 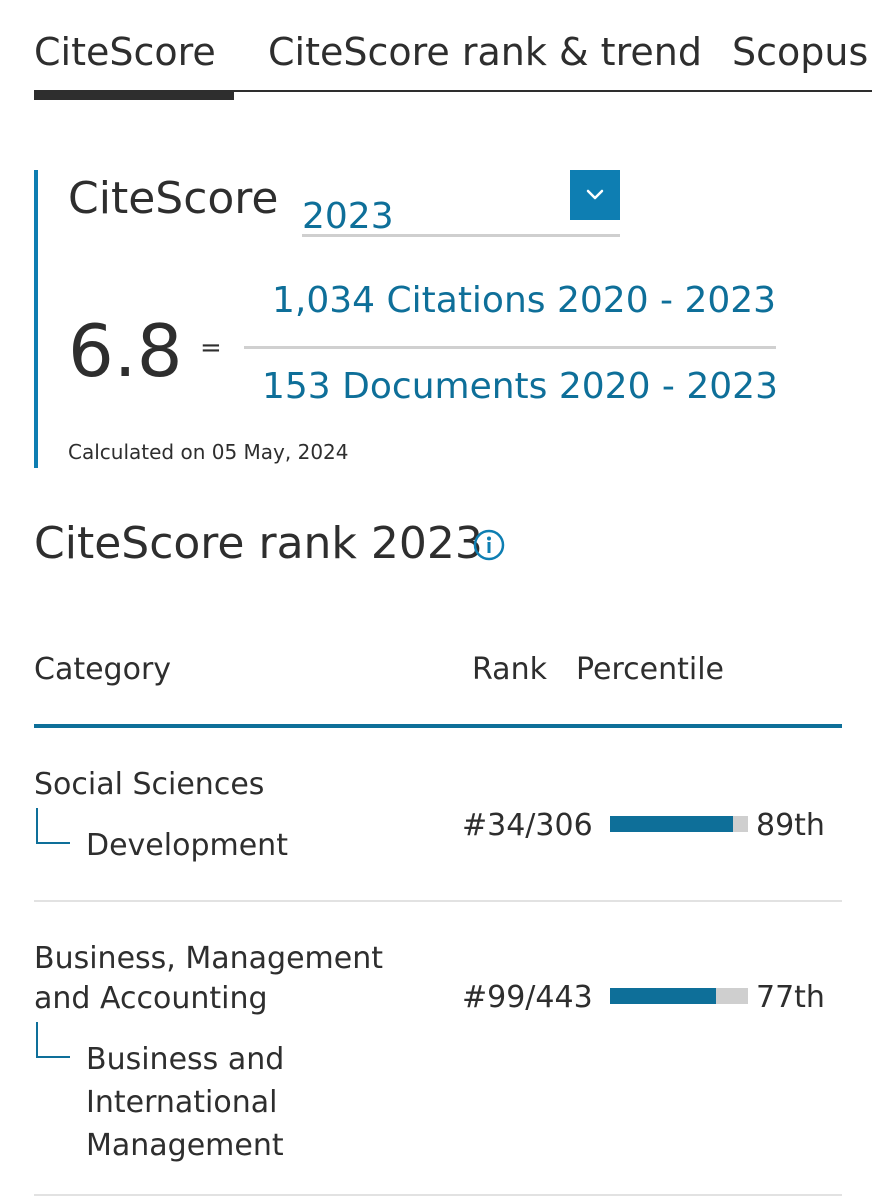 I want to click on year-select-value: 2023, so click(x=348, y=216).